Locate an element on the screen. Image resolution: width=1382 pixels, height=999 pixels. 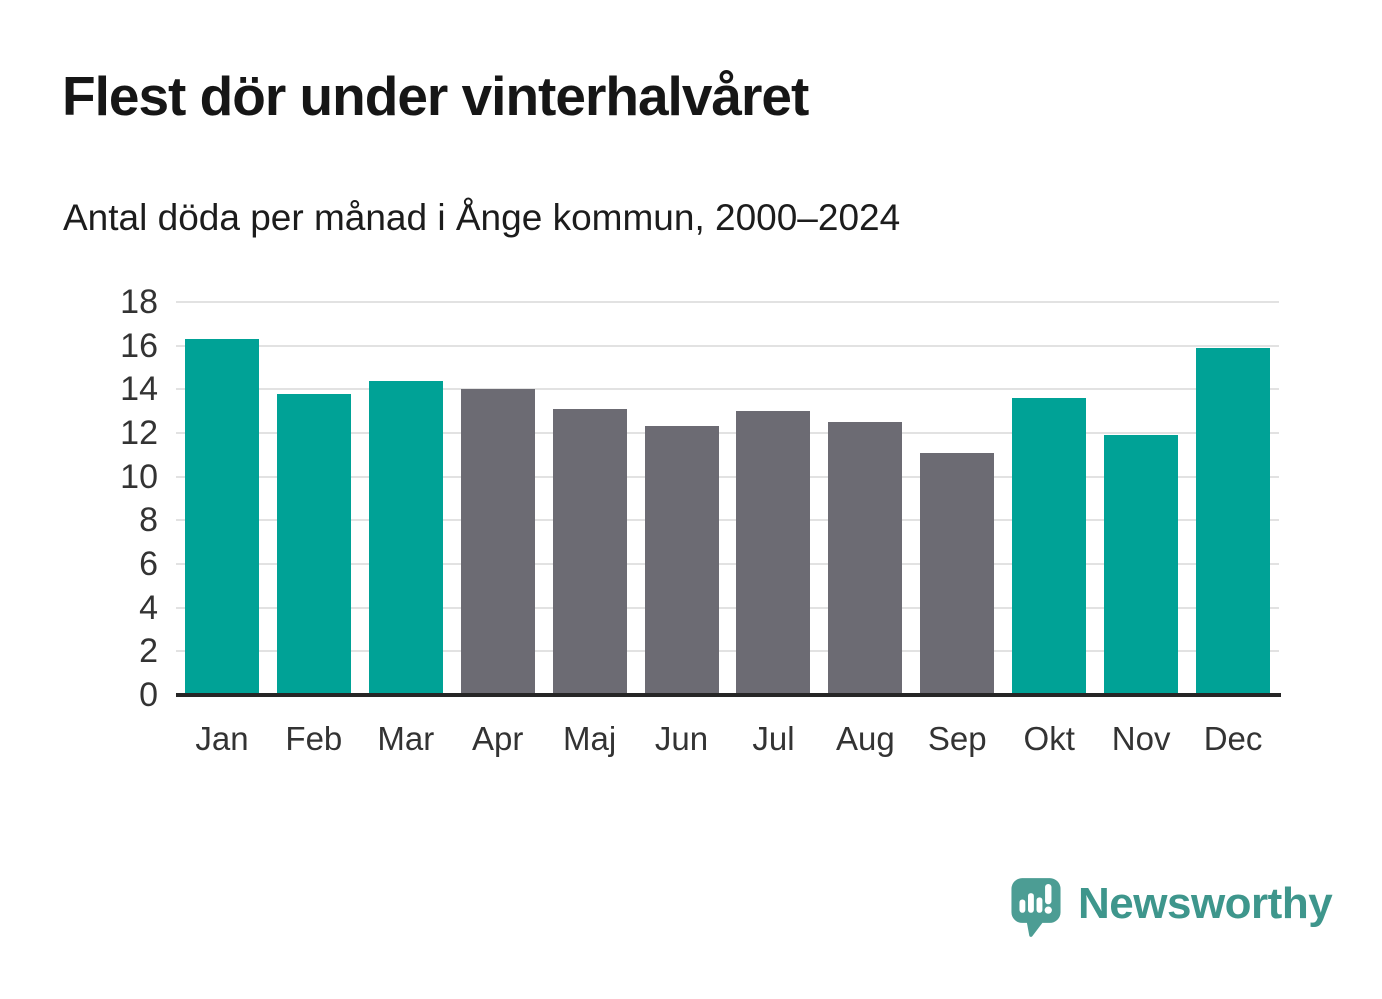
chart-title: Flest dör under vinterhalvåret is located at coordinates (435, 96).